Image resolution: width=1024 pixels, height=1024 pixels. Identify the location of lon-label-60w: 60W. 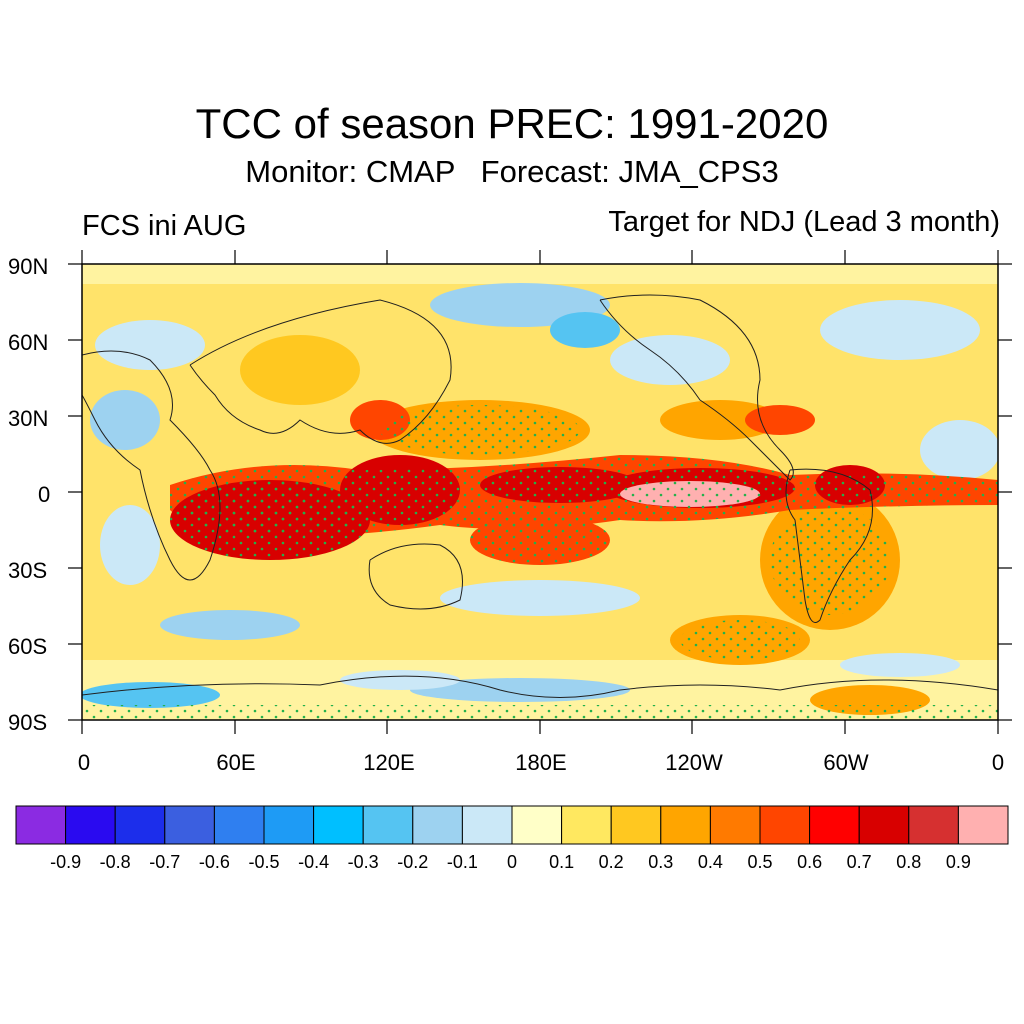
(846, 762).